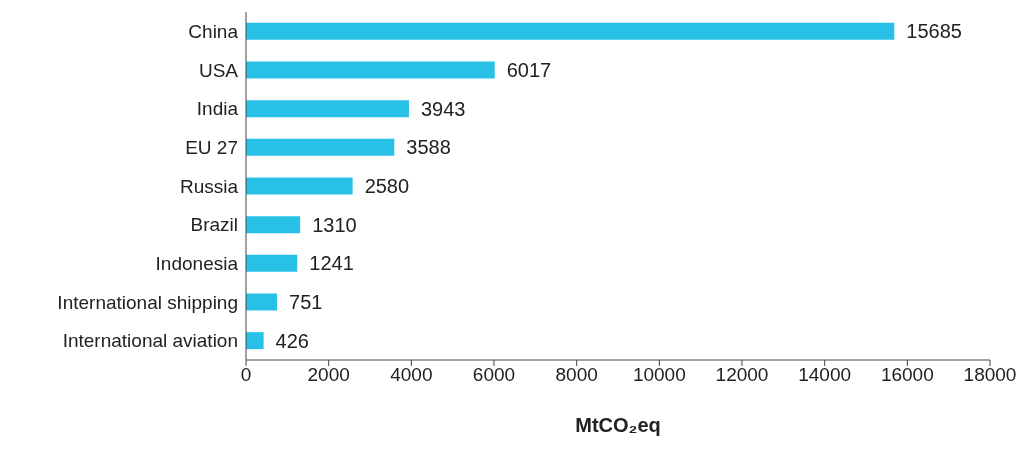 The height and width of the screenshot is (455, 1026). I want to click on y-tick-label: International aviation, so click(150, 341).